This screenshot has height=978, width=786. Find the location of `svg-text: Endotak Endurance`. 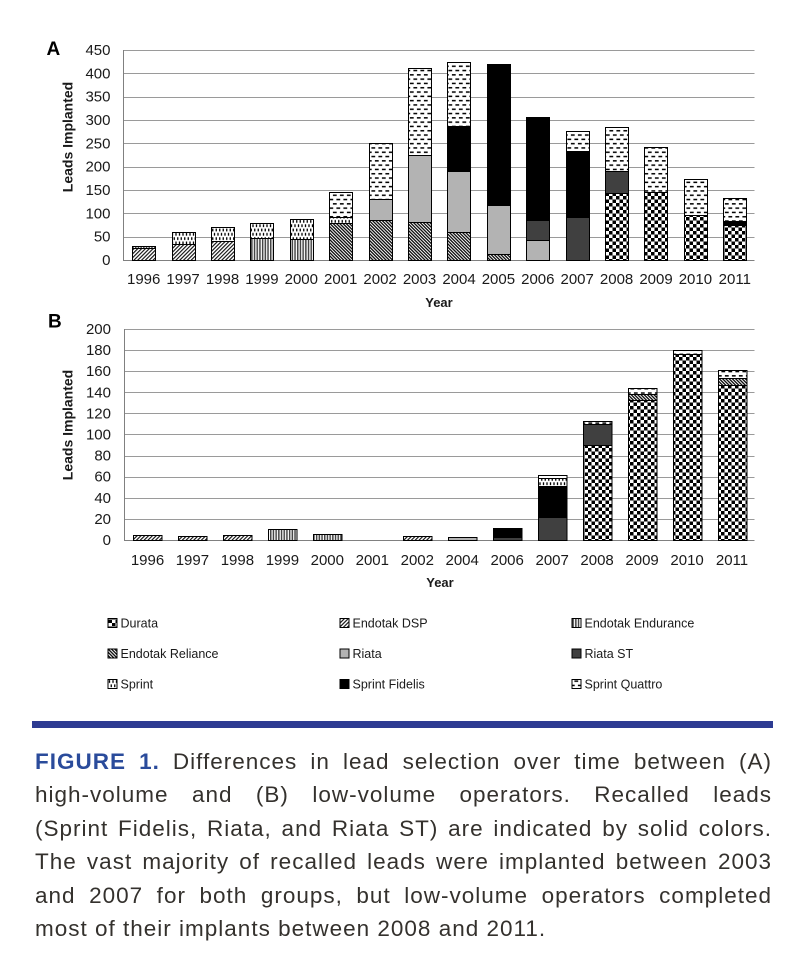

svg-text: Endotak Endurance is located at coordinates (640, 624).